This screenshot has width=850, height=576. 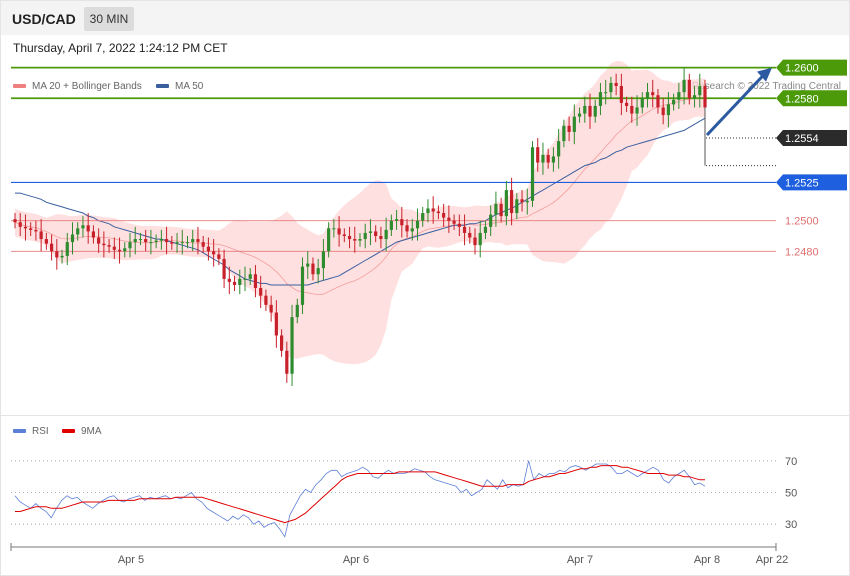 I want to click on rsi-line, so click(x=360, y=499).